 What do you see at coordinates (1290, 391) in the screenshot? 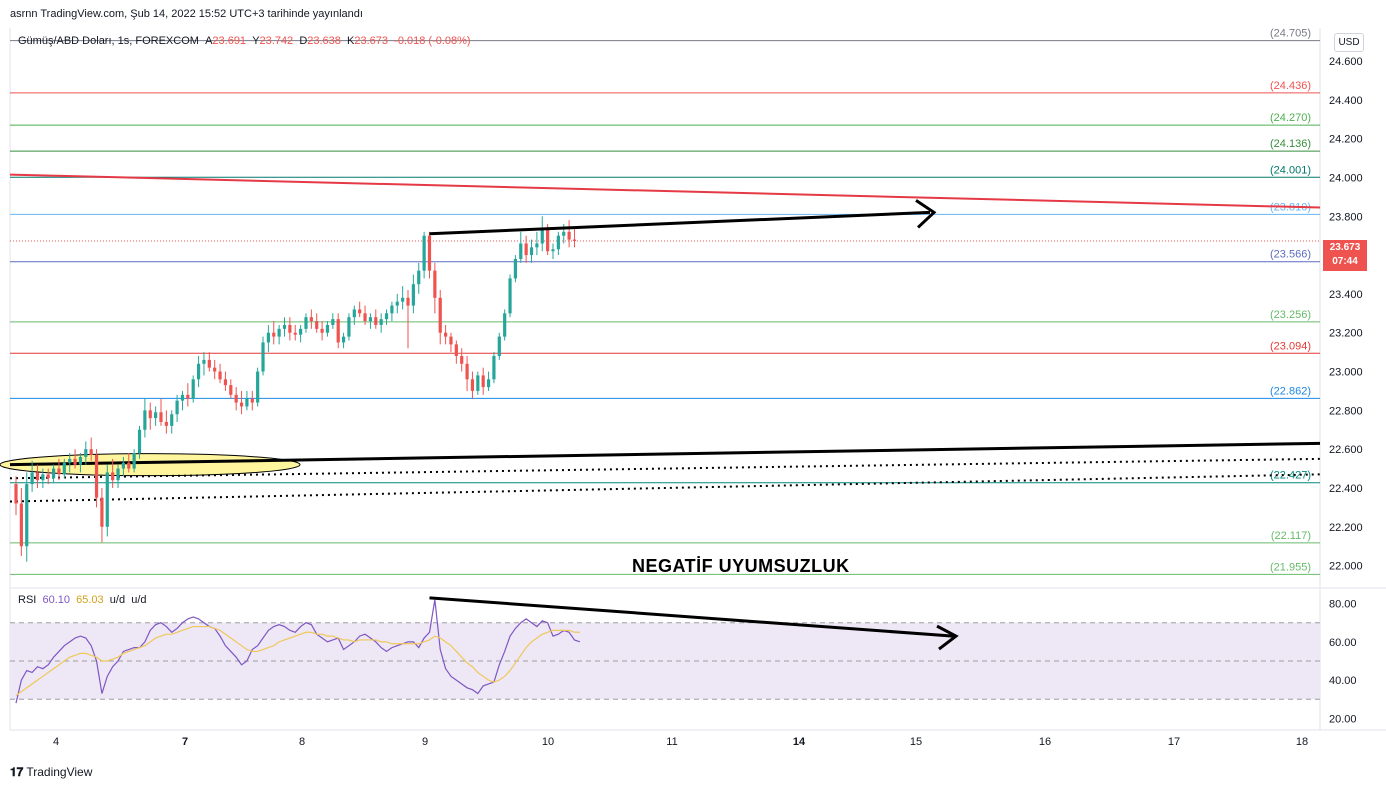
I see `level-label: (22.862)` at bounding box center [1290, 391].